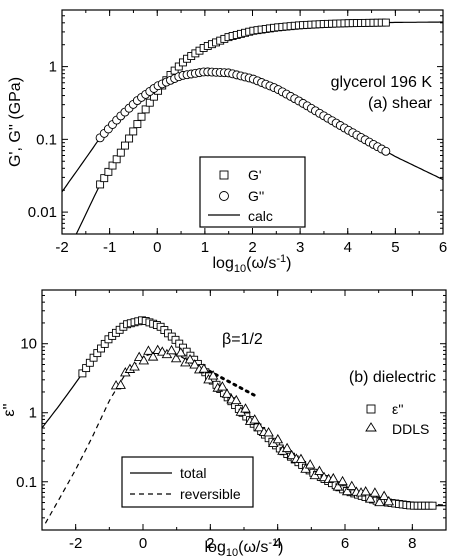 Image resolution: width=453 pixels, height=558 pixels. Describe the element at coordinates (244, 547) in the screenshot. I see `panel-b-x-axis-label: log10(ω/s-1)` at that location.